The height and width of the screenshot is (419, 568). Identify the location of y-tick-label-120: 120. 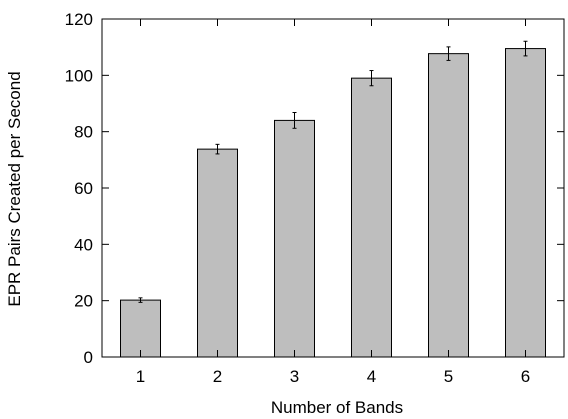
(79, 19).